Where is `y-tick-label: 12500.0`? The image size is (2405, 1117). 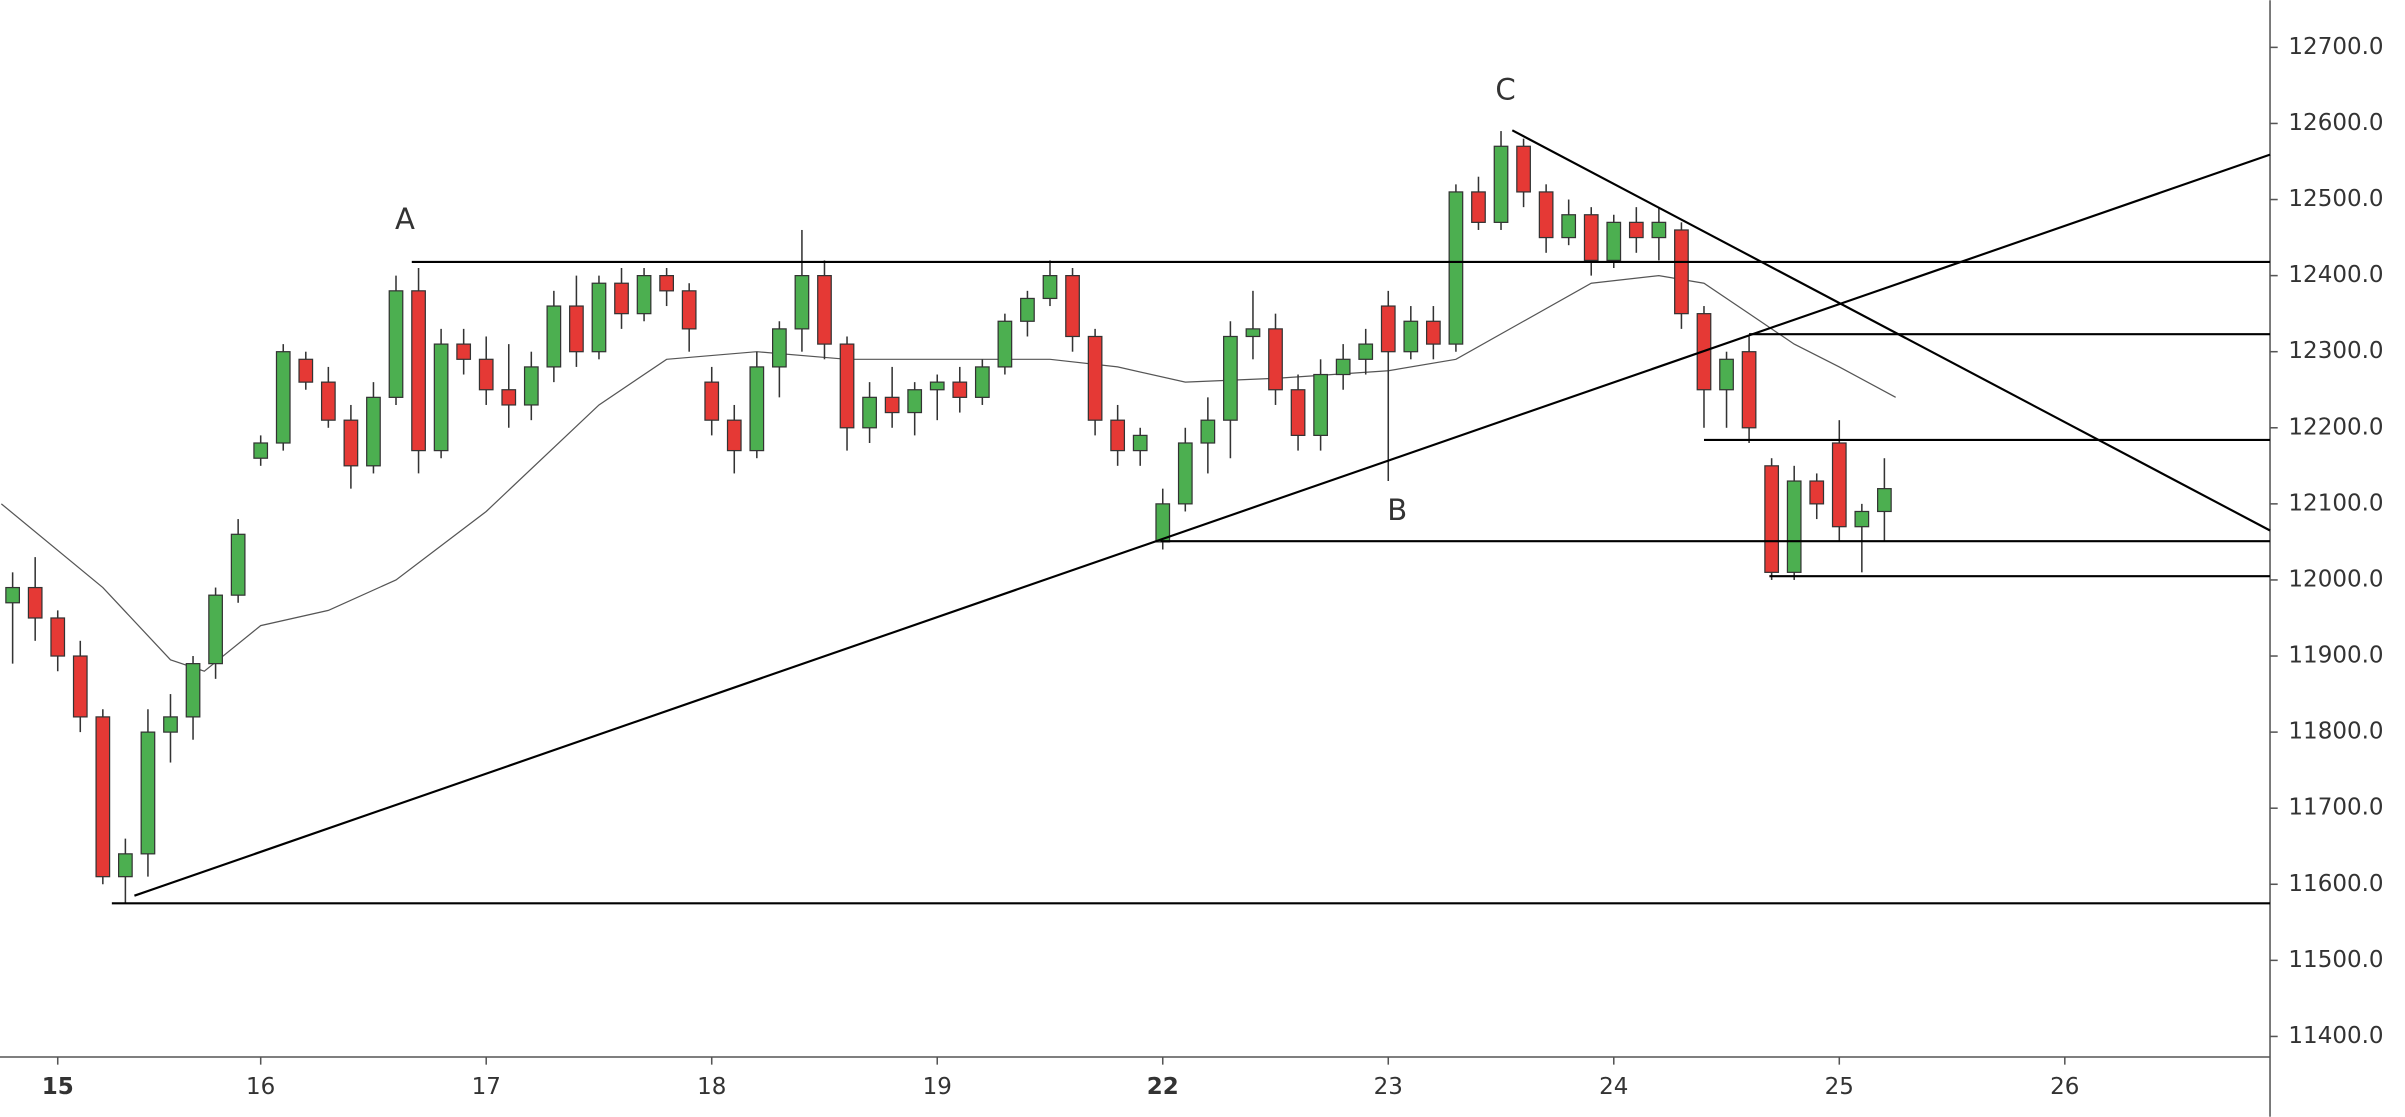
y-tick-label: 12500.0 is located at coordinates (2335, 199).